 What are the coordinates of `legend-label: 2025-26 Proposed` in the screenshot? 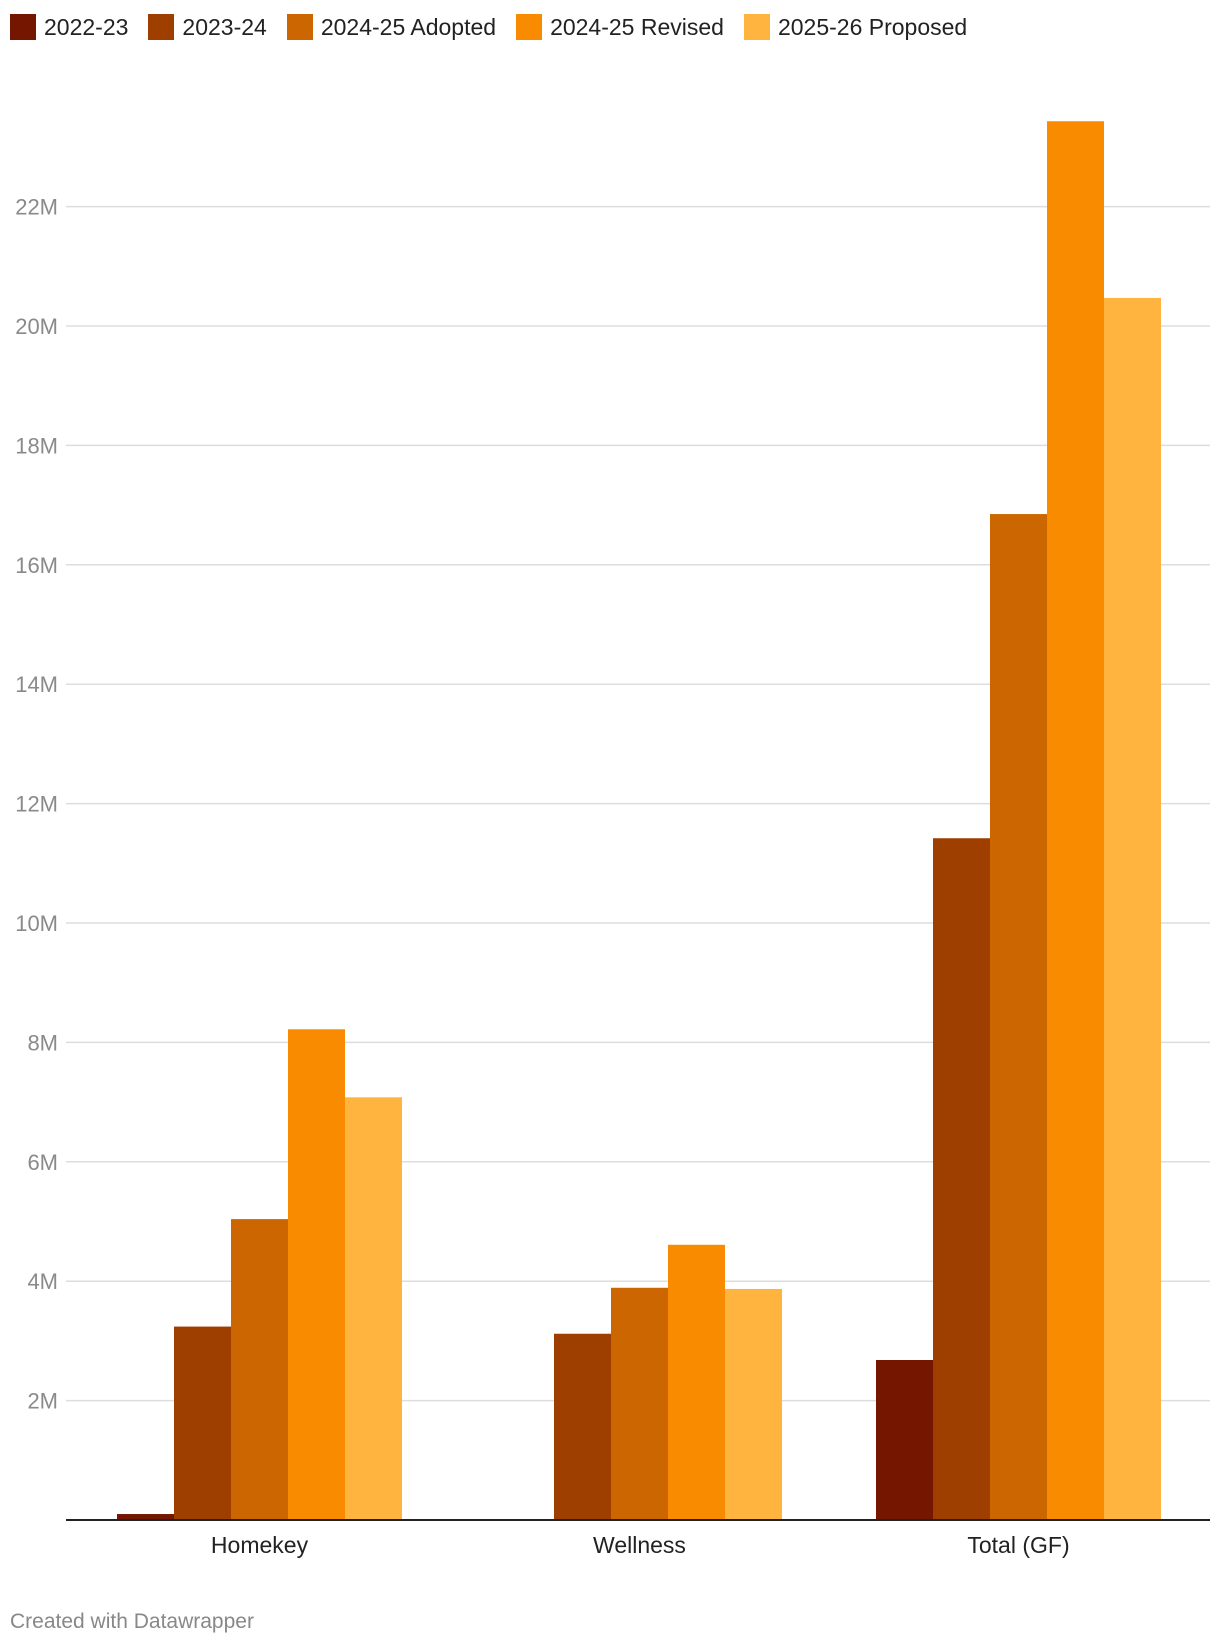 It's located at (872, 26).